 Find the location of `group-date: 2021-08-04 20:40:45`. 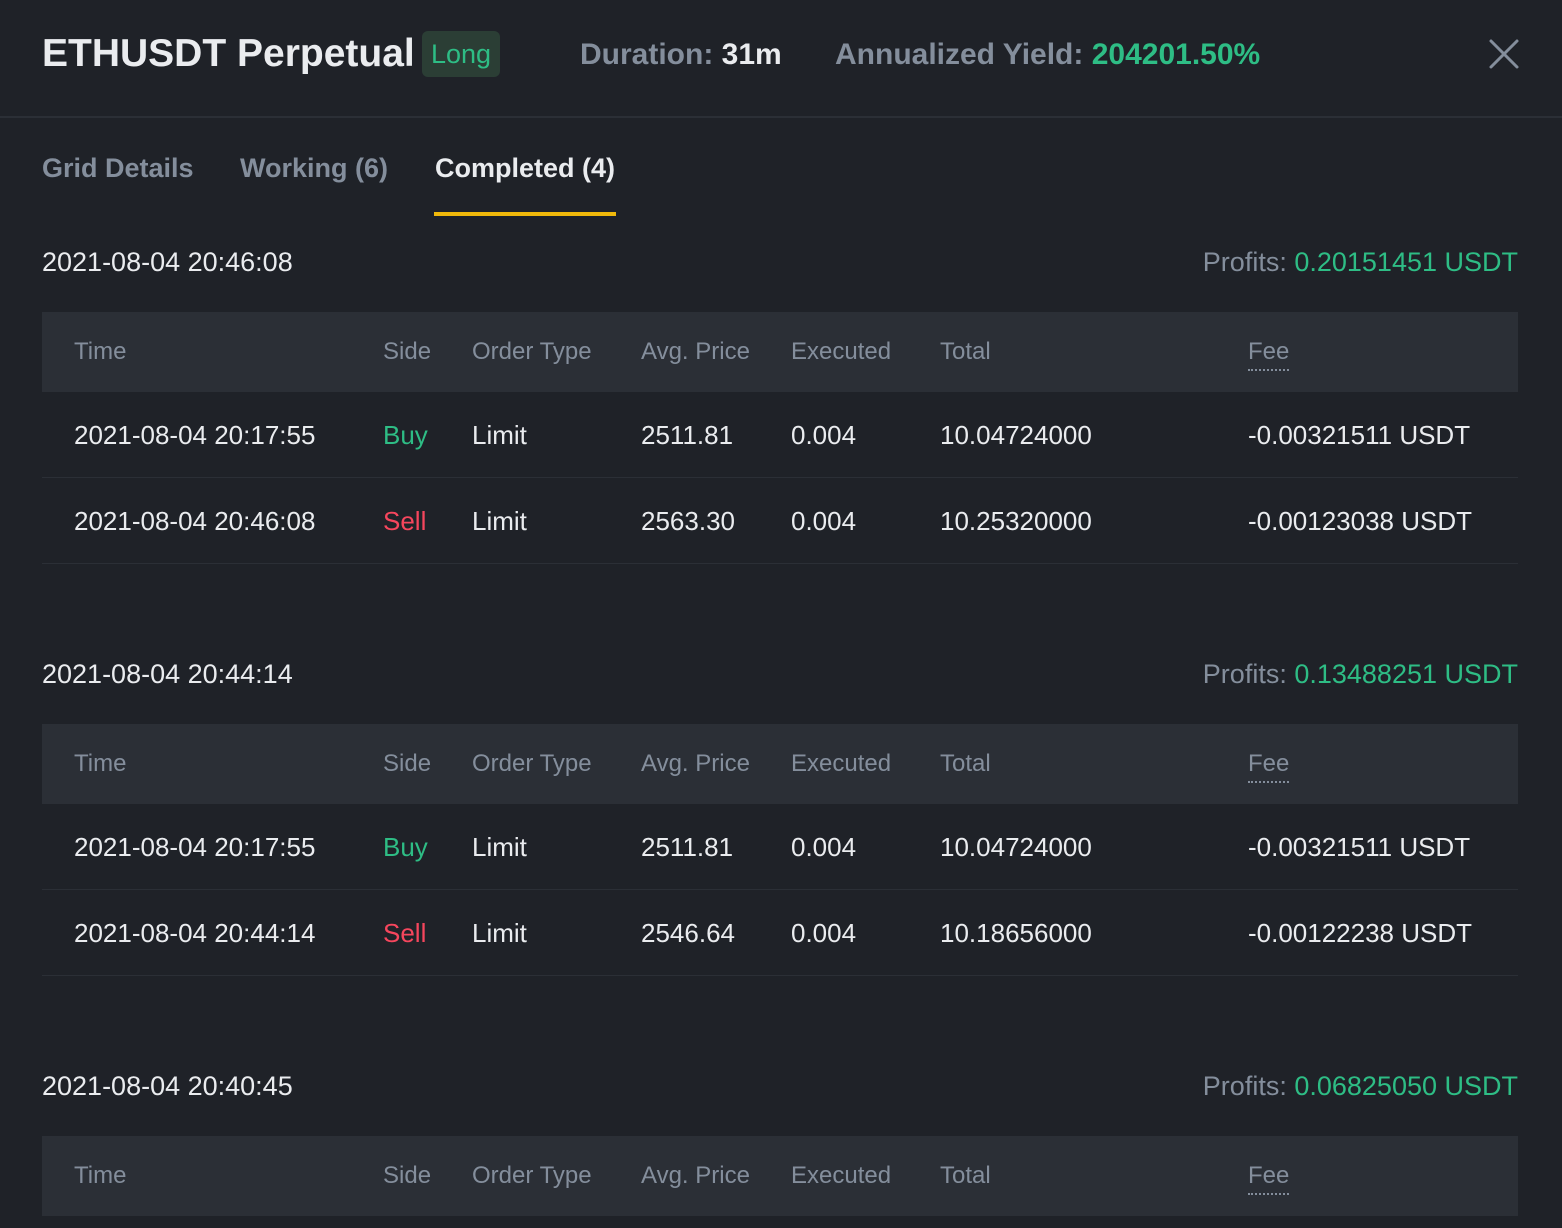

group-date: 2021-08-04 20:40:45 is located at coordinates (167, 1086).